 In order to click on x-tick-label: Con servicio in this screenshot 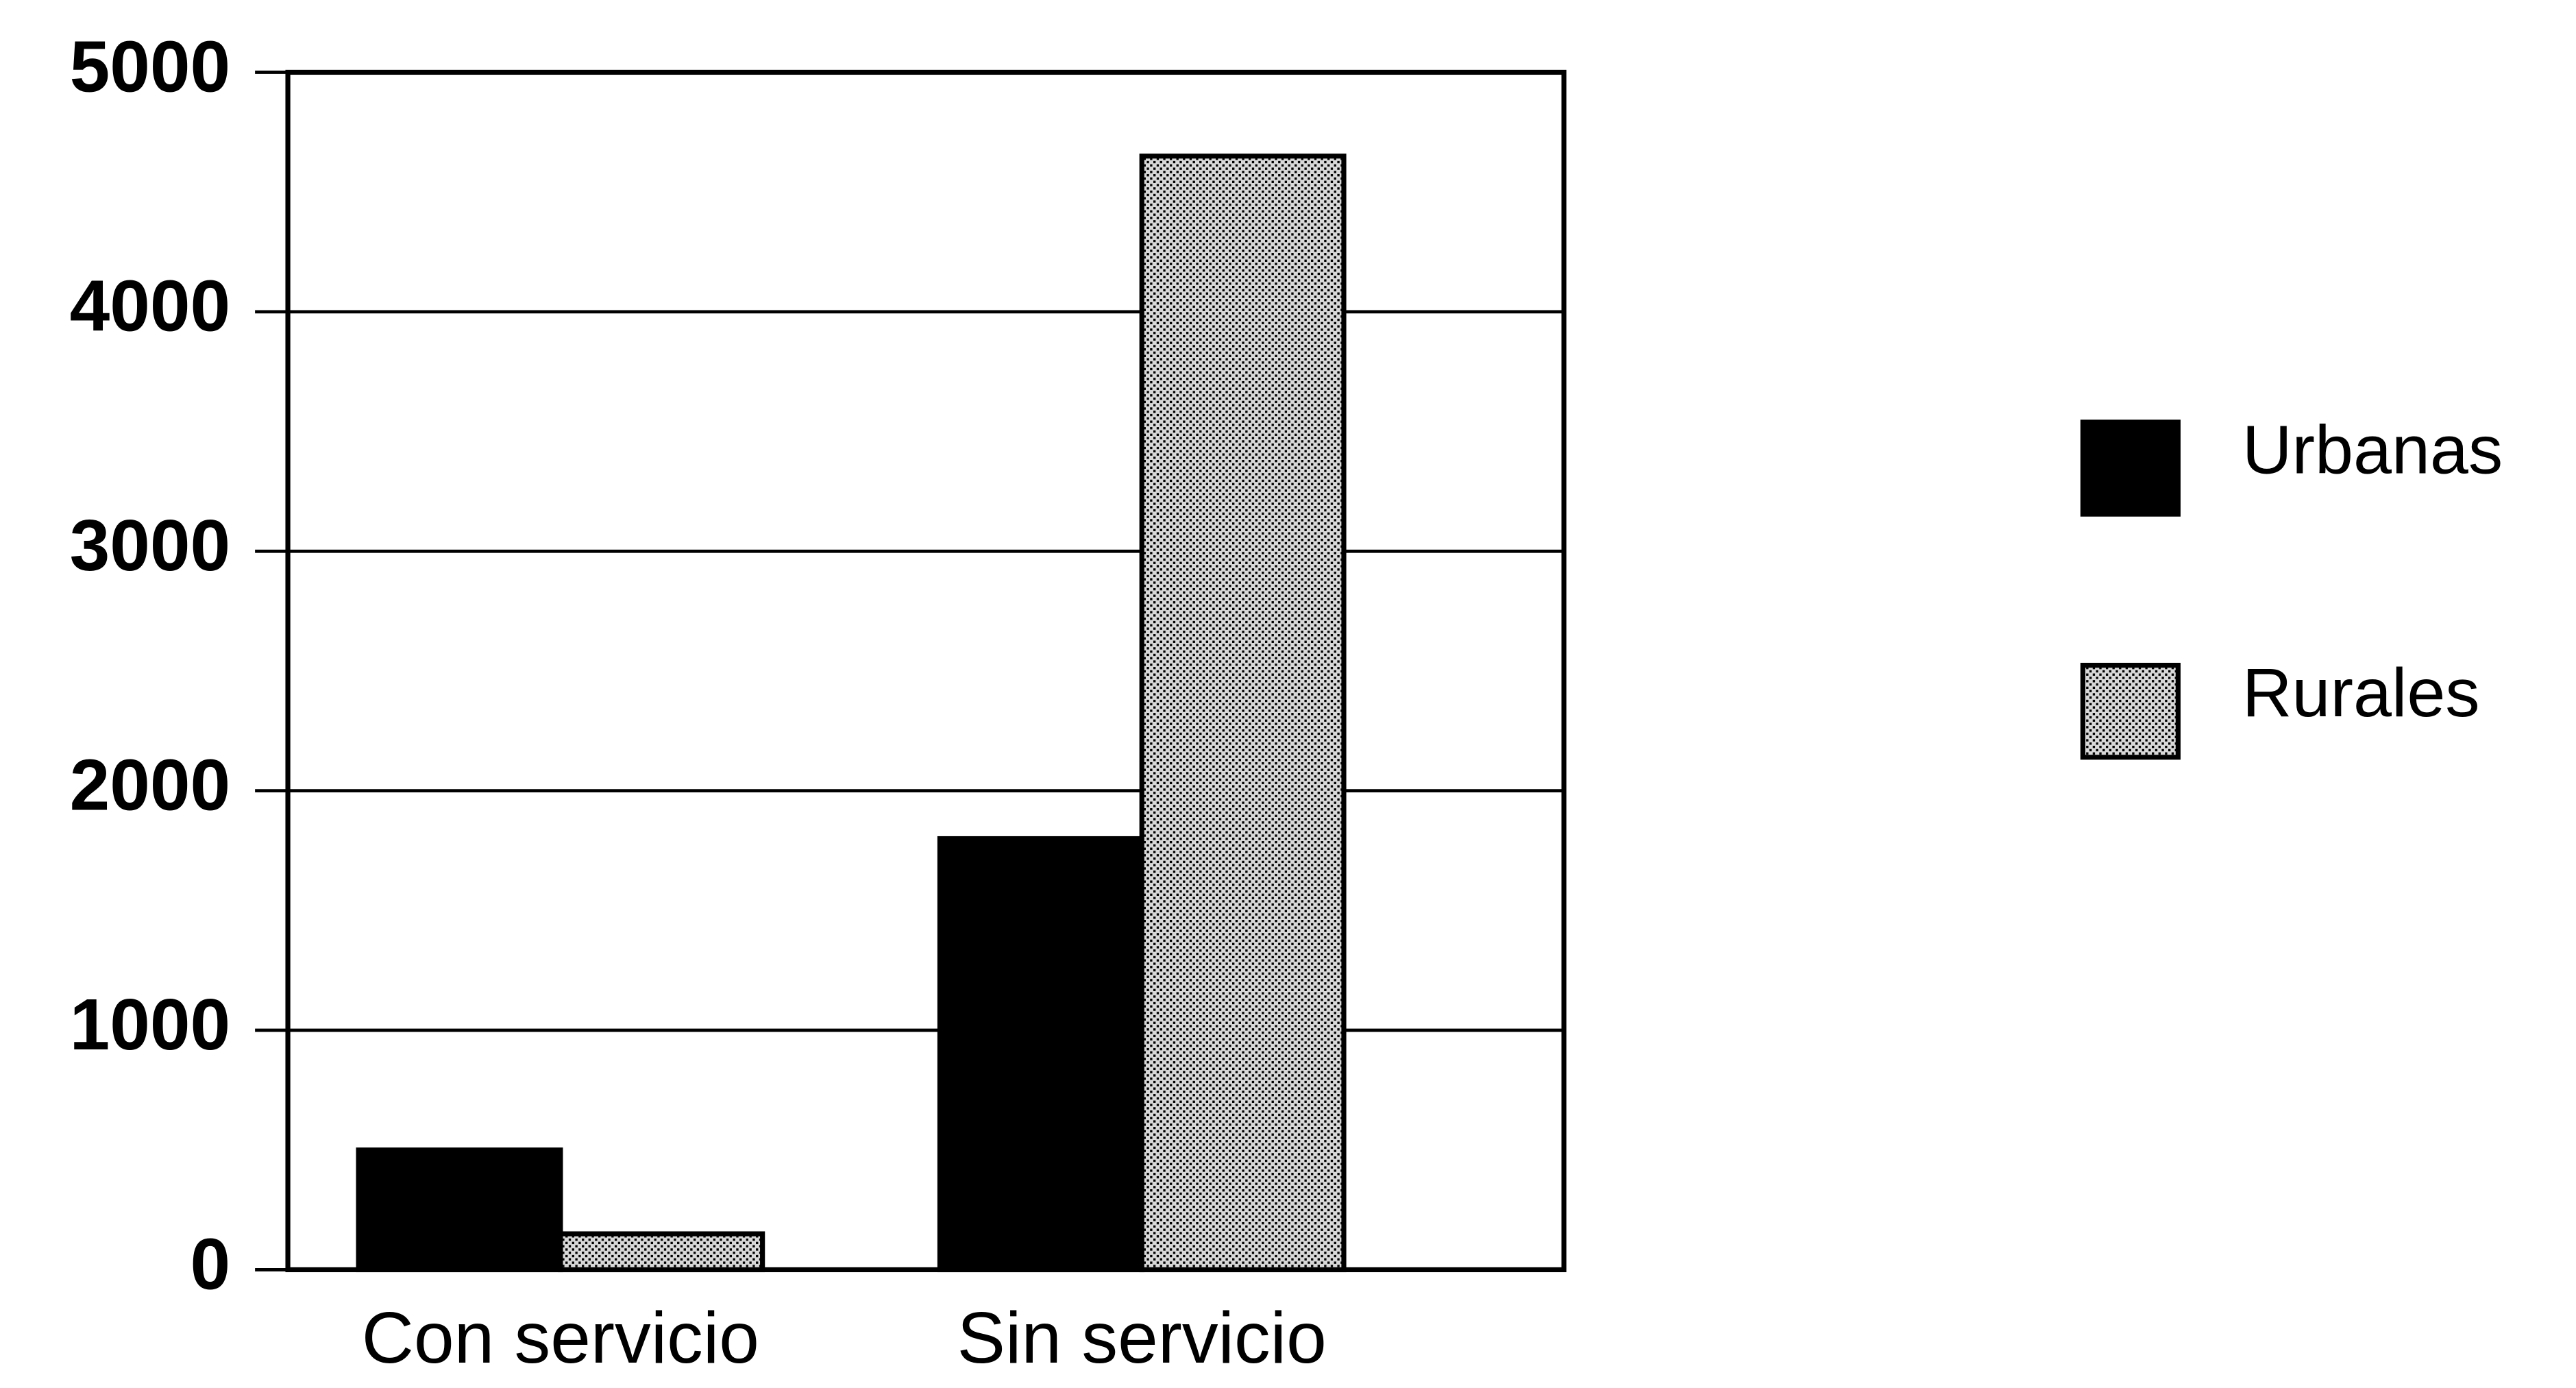, I will do `click(561, 1338)`.